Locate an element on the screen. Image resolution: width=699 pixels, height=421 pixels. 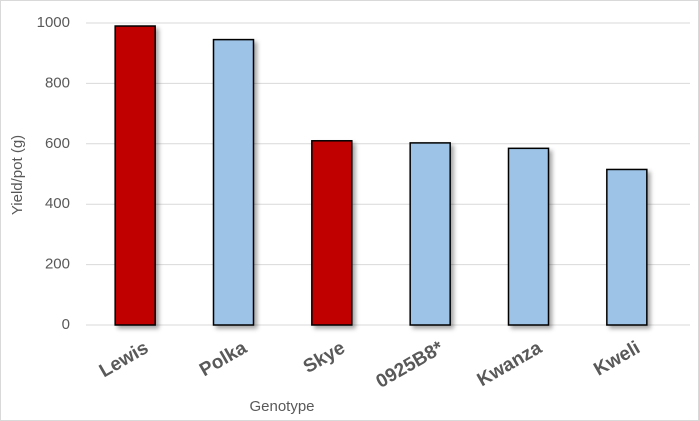
y-tick-label: 800 is located at coordinates (57, 82).